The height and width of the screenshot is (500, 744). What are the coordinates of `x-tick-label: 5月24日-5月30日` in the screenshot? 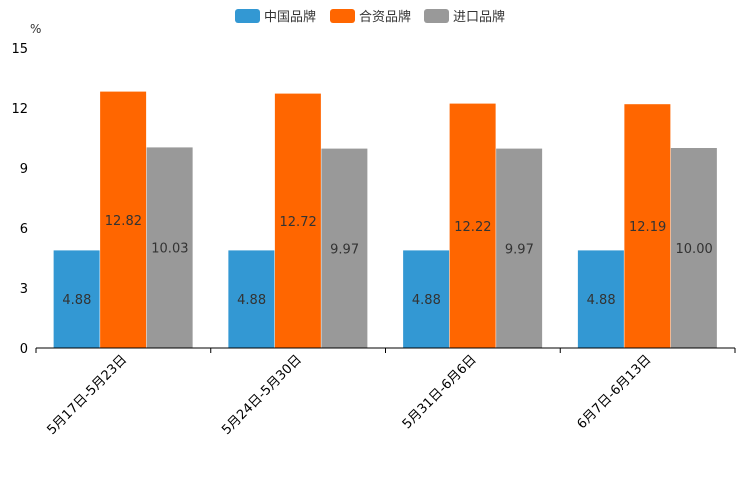 It's located at (262, 395).